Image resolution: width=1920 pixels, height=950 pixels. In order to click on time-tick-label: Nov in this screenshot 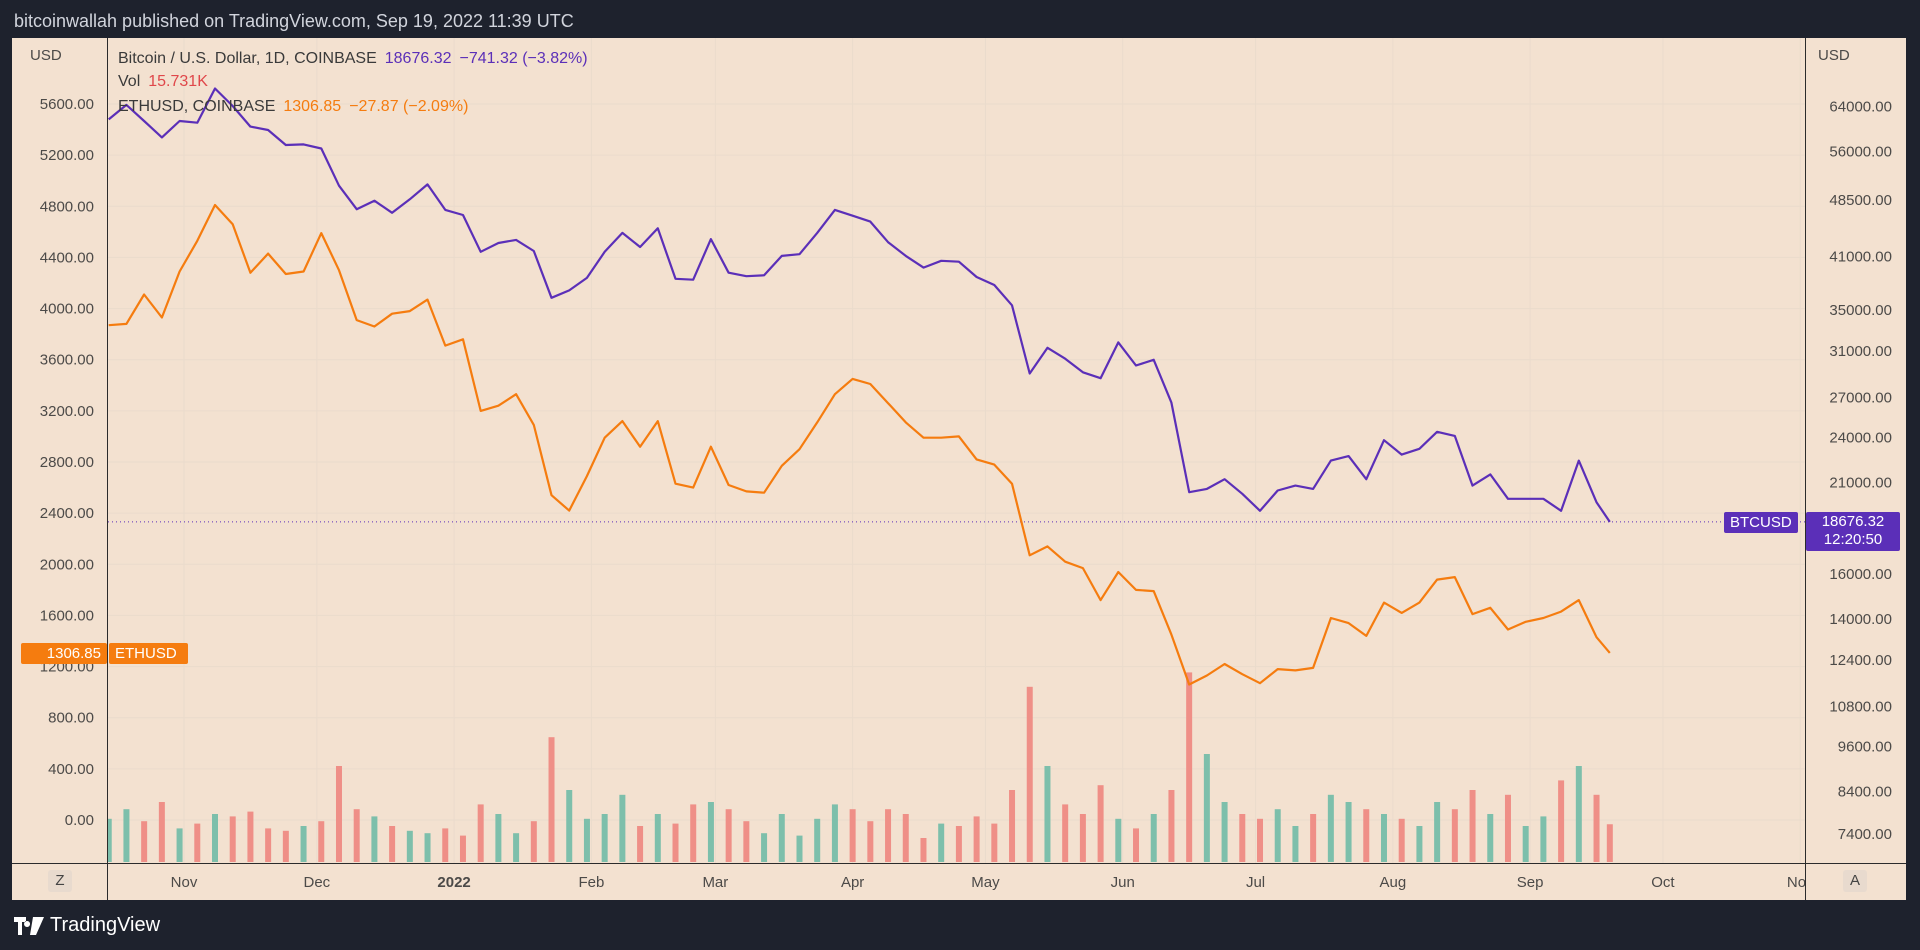, I will do `click(184, 882)`.